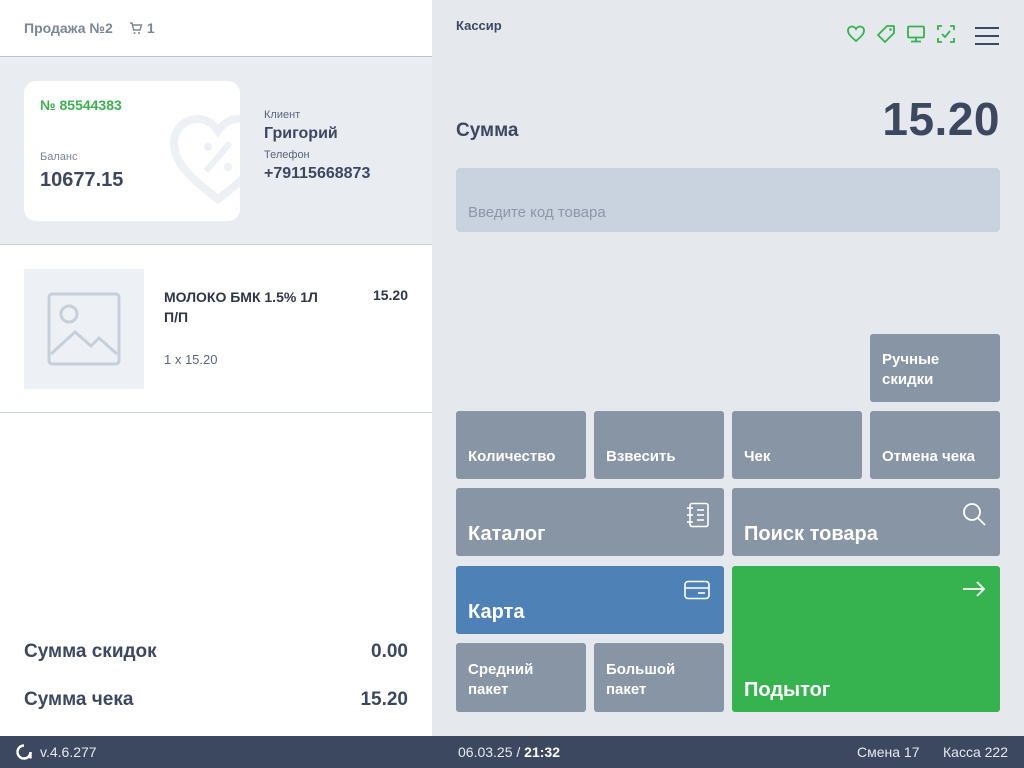  I want to click on large-bag-label: Большой пакет, so click(641, 679).